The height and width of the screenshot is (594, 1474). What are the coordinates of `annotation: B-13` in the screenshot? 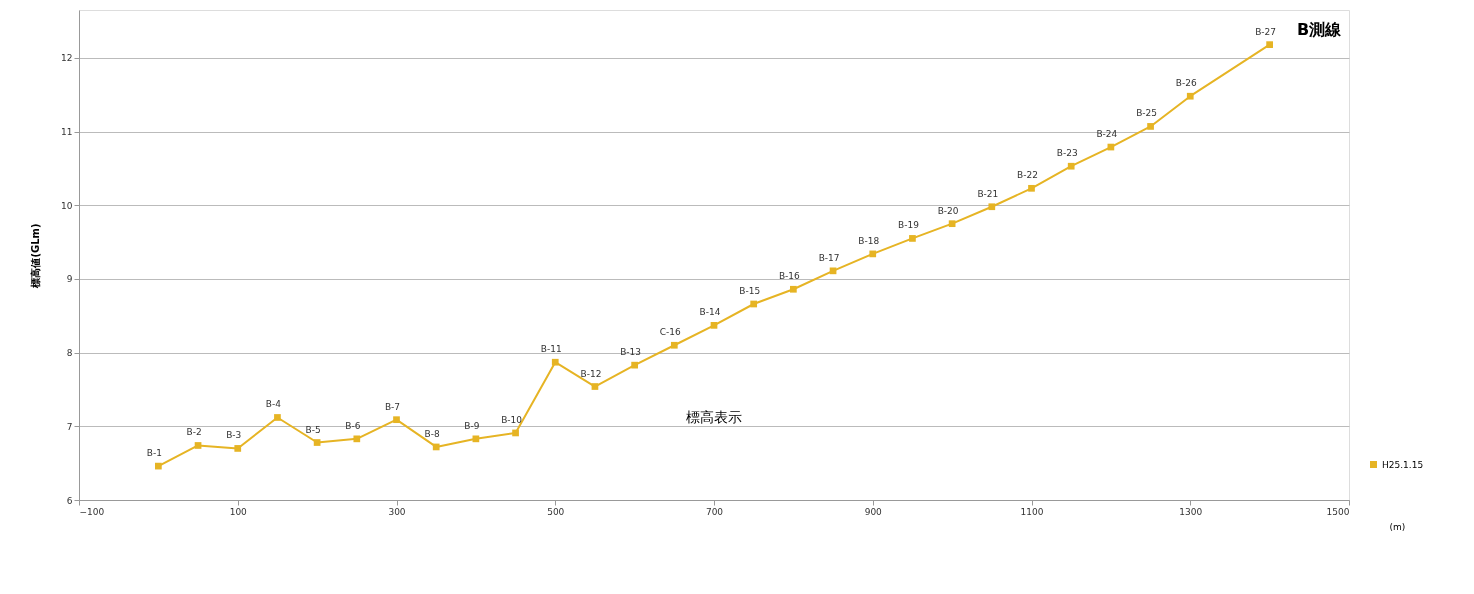 It's located at (631, 352).